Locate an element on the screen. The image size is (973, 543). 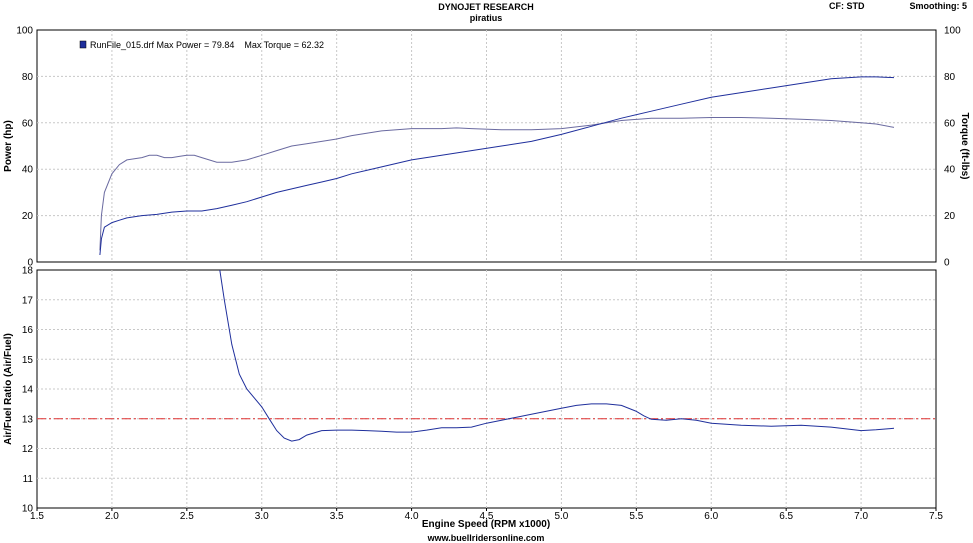
chart-subtitle: piratius is located at coordinates (486, 18).